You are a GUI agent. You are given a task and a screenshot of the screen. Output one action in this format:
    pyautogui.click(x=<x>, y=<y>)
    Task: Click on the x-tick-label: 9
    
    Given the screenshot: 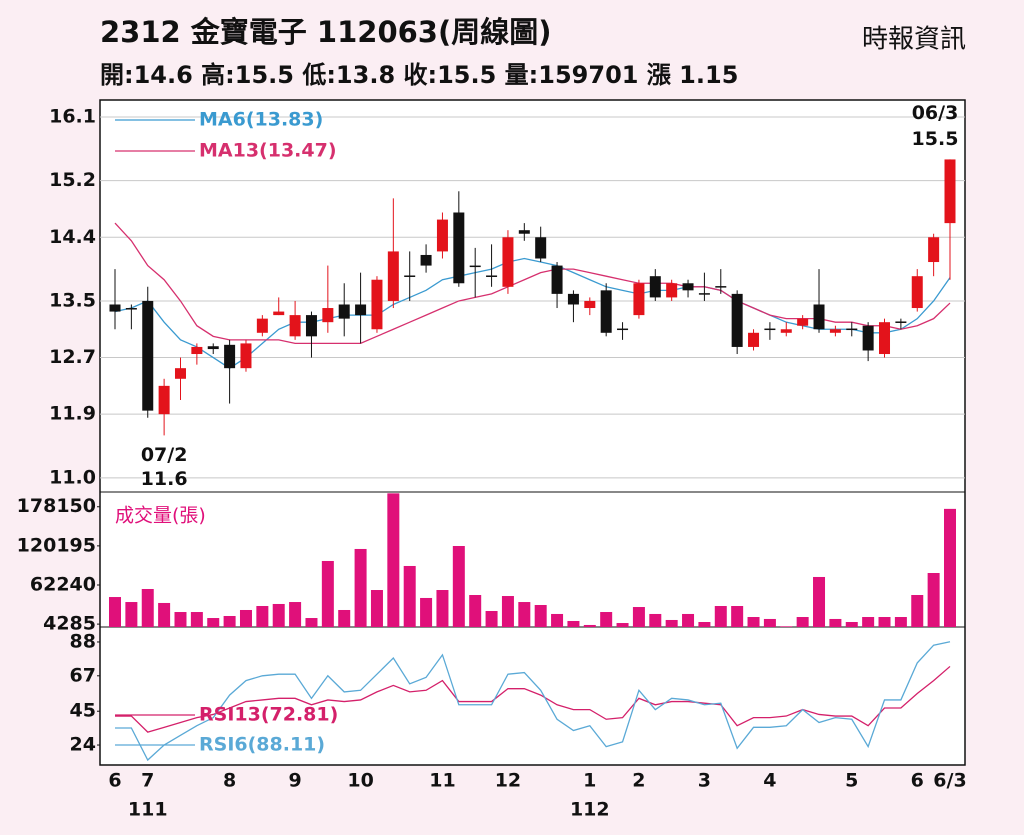 What is the action you would take?
    pyautogui.click(x=294, y=781)
    